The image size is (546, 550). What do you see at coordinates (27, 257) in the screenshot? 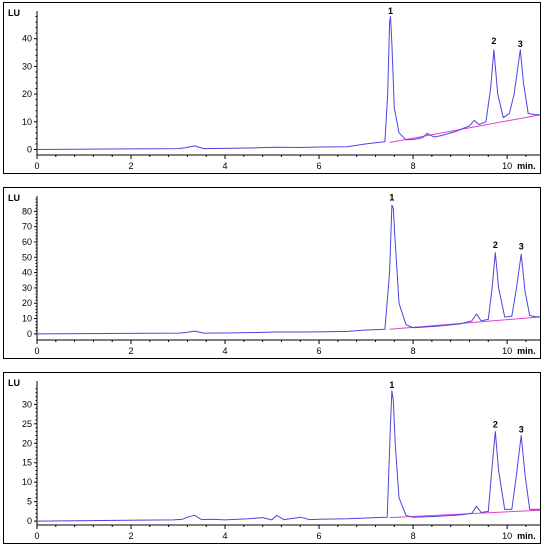
I see `y-tick-label: 50` at bounding box center [27, 257].